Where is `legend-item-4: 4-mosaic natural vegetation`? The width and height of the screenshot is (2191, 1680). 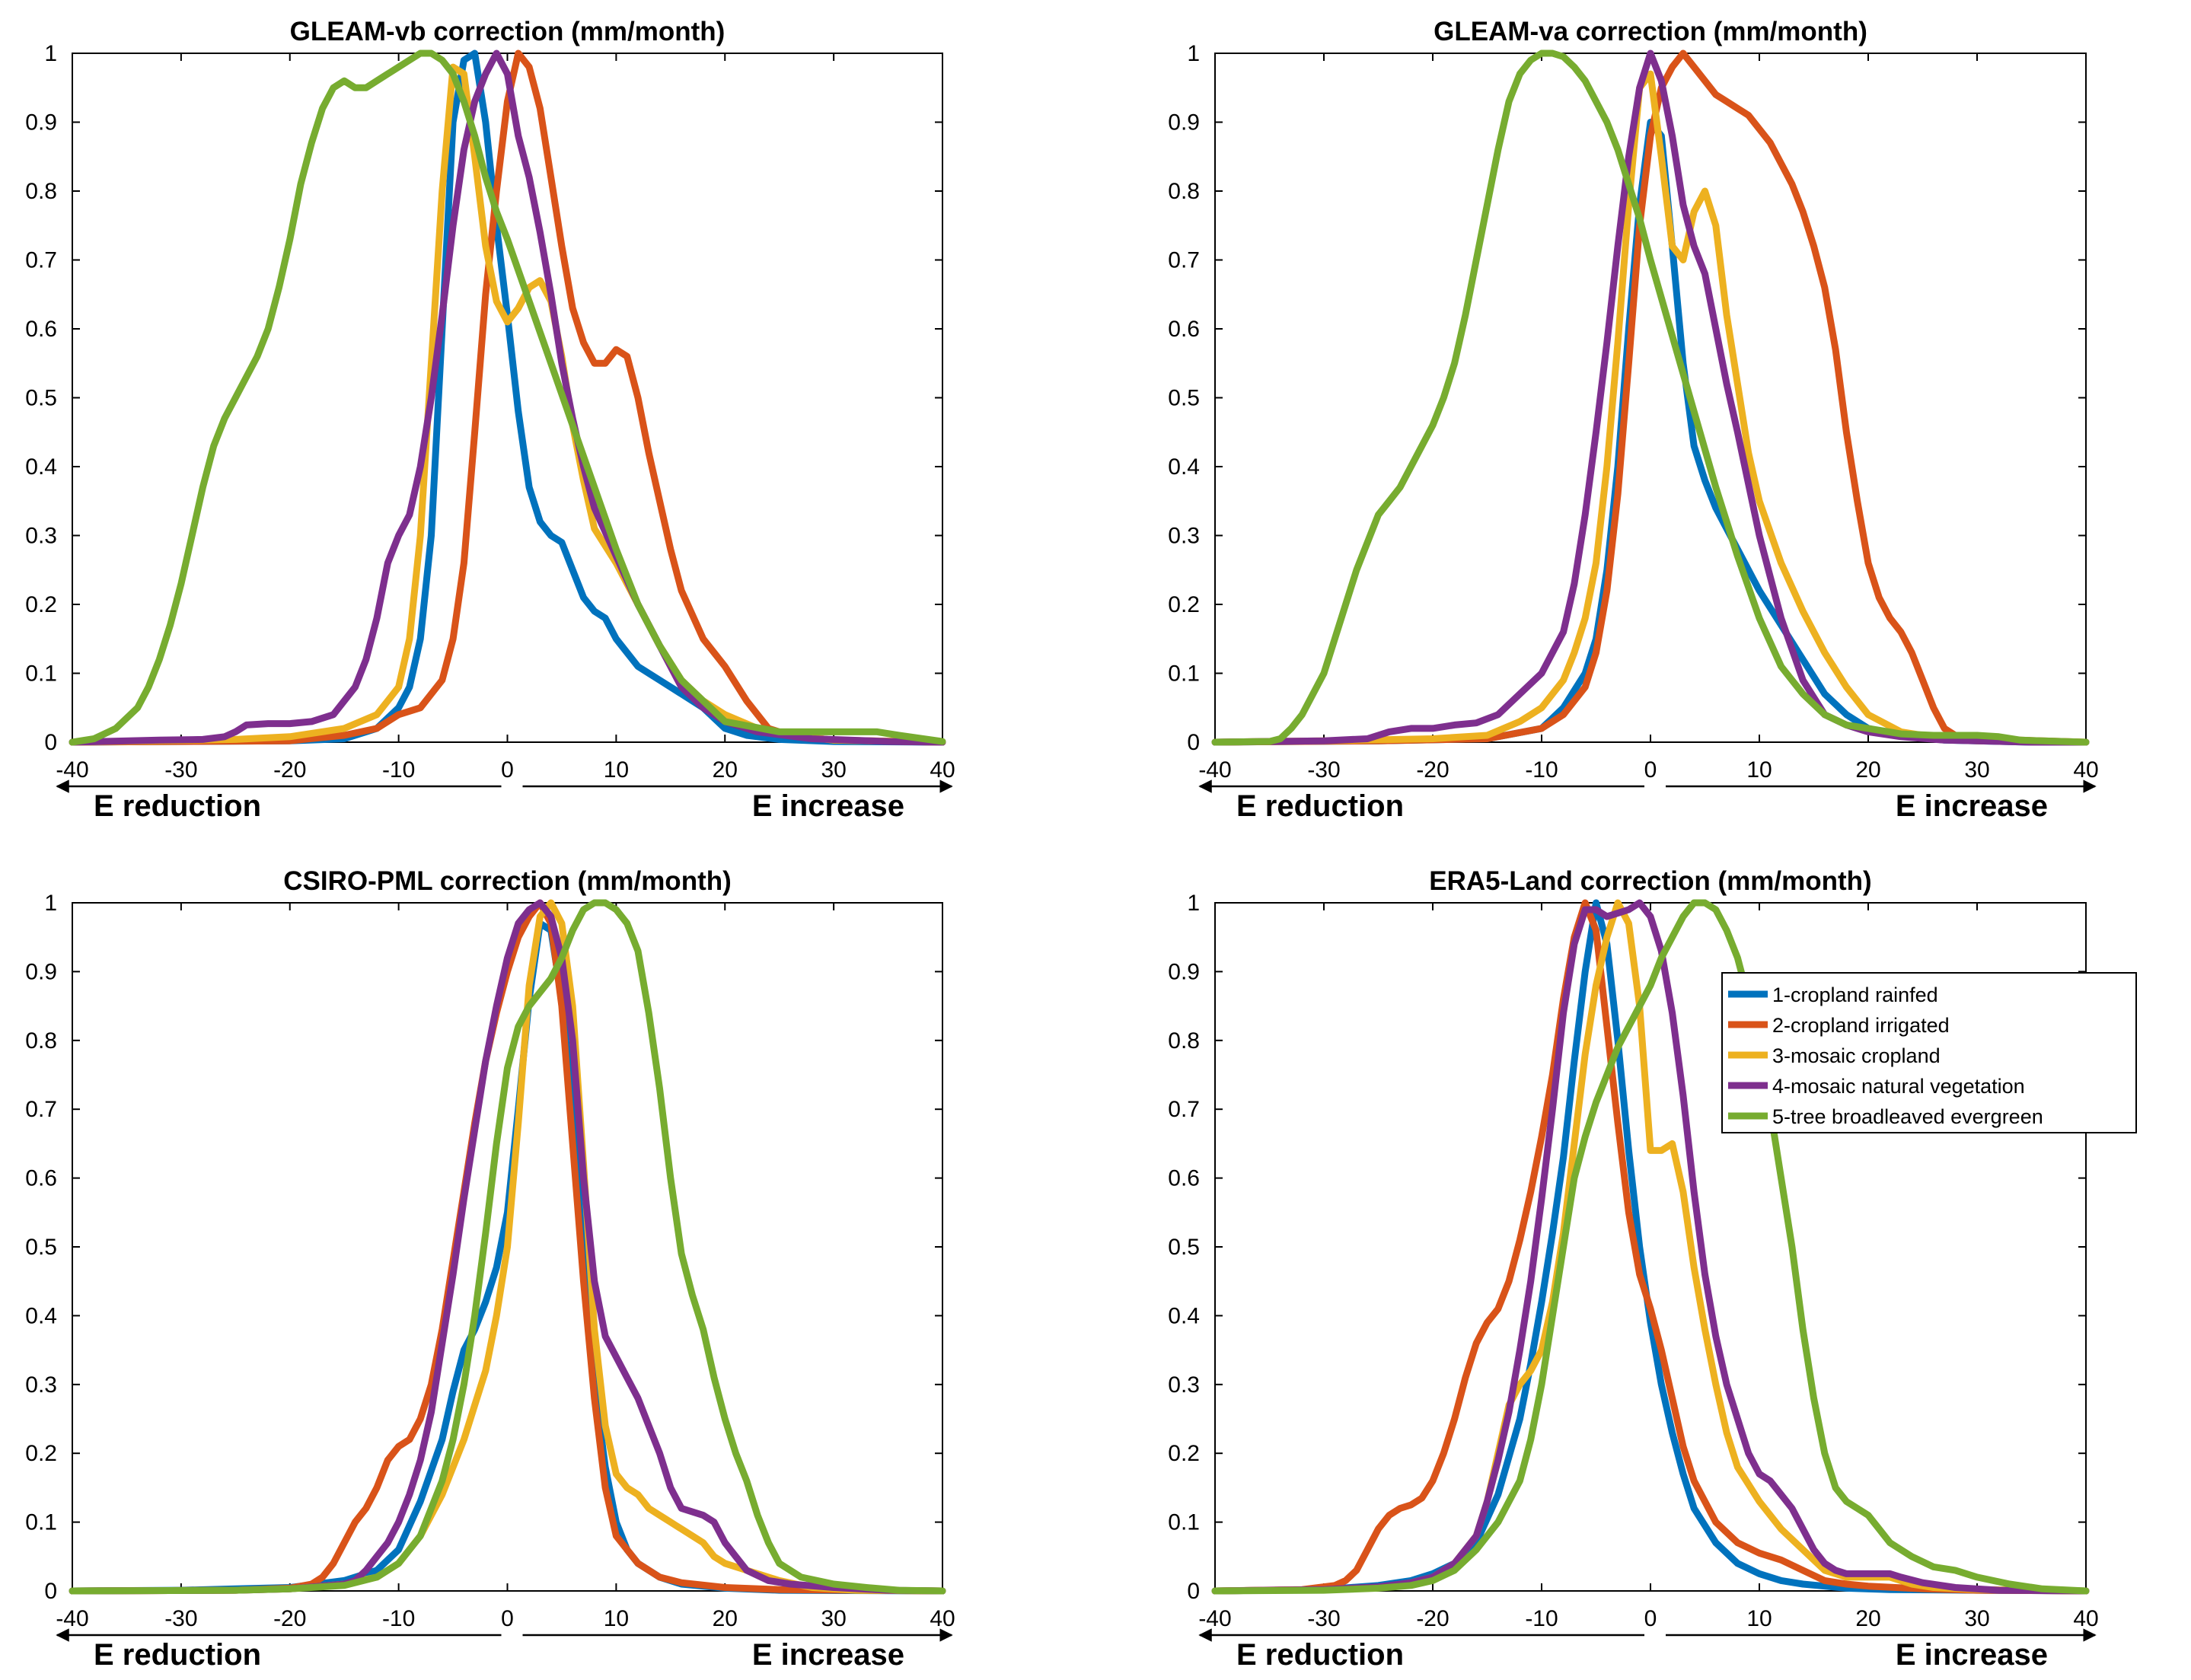 legend-item-4: 4-mosaic natural vegetation is located at coordinates (1876, 1086).